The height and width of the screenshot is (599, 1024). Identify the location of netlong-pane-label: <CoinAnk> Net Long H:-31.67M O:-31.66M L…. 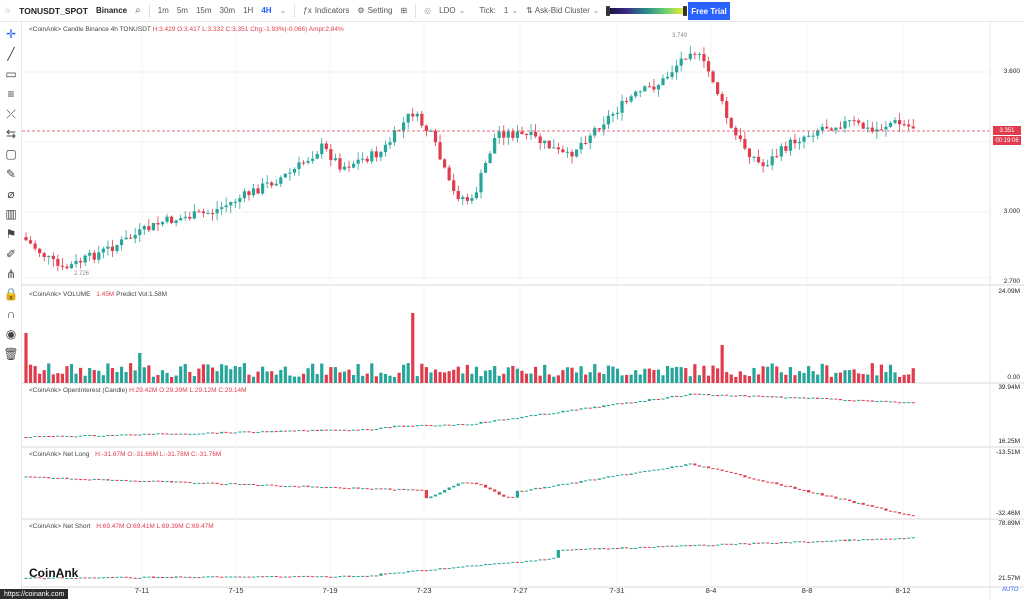
(125, 454).